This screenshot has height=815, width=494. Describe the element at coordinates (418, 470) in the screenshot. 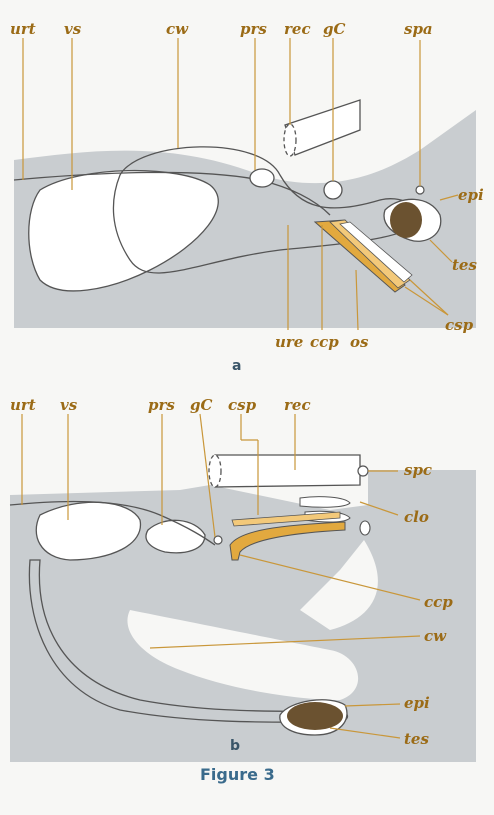

I see `label-b-spc: spc` at that location.